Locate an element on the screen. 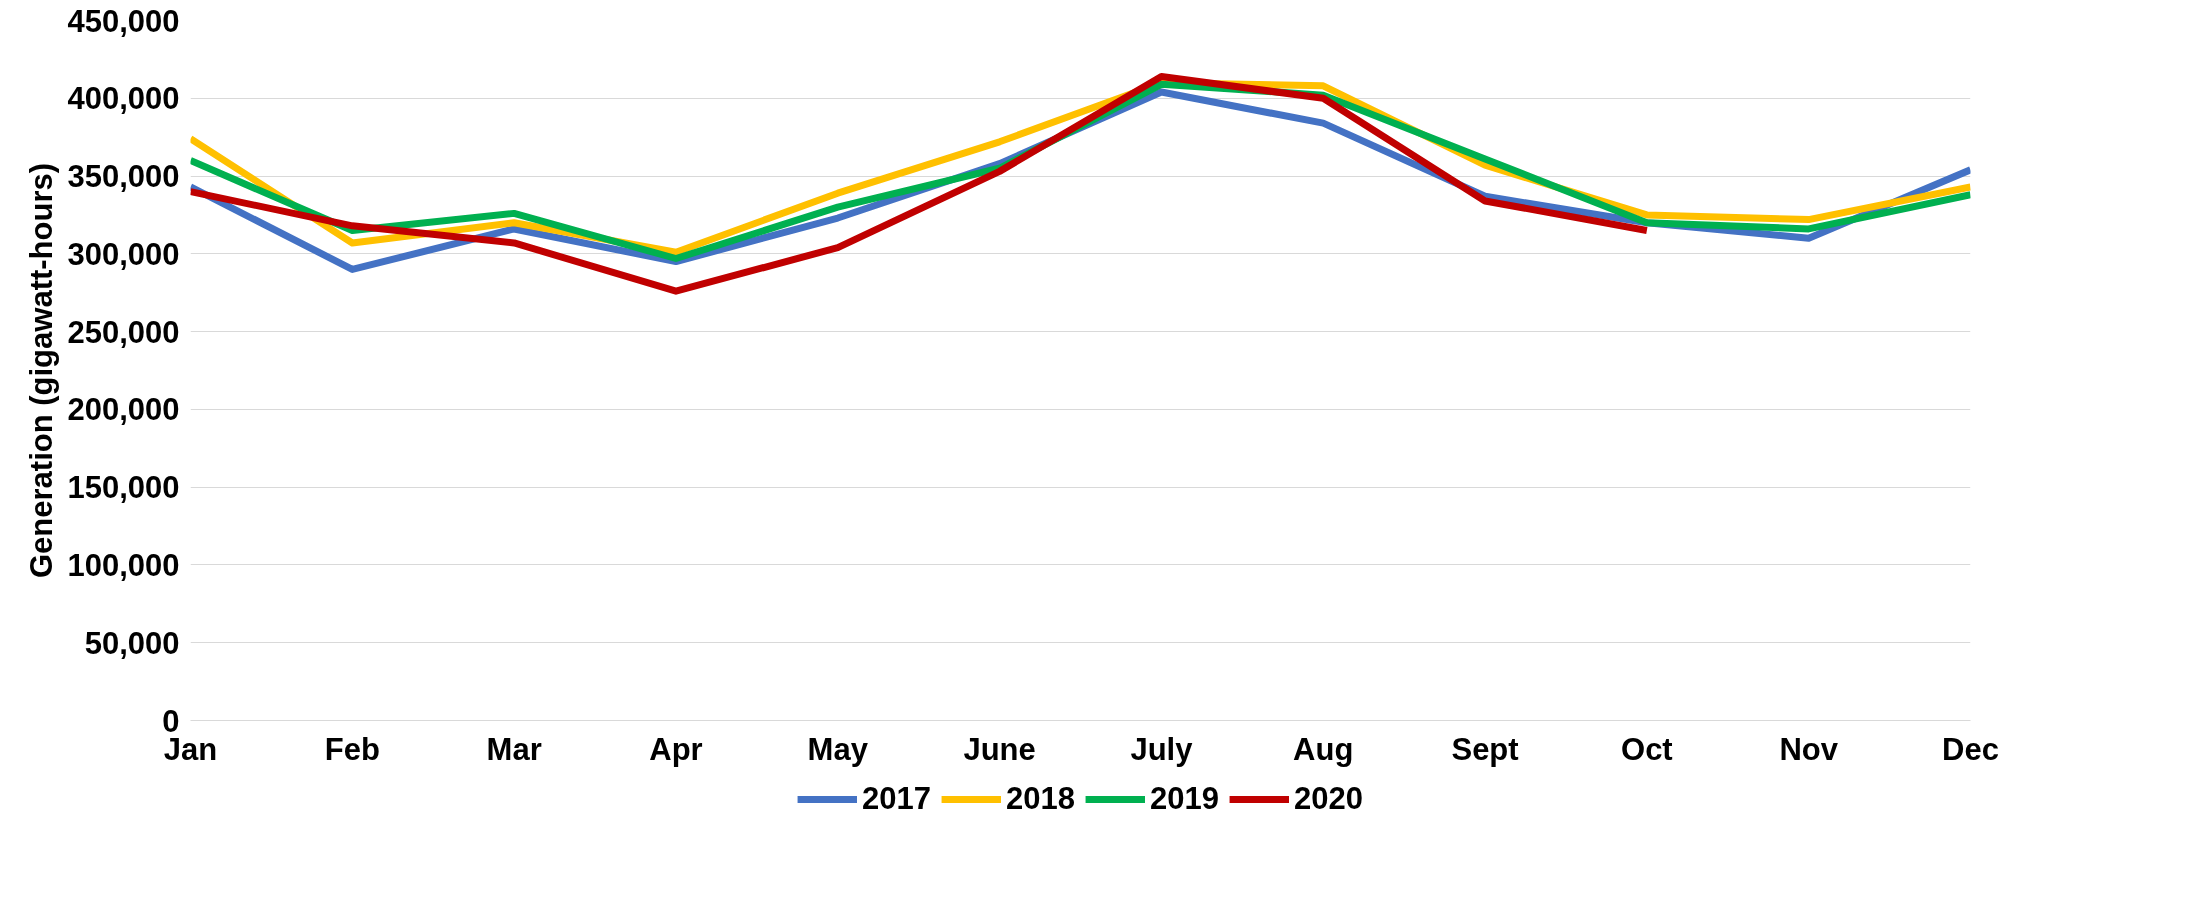  y-axis-title: Generation (gigawatt-hours) is located at coordinates (42, 370).